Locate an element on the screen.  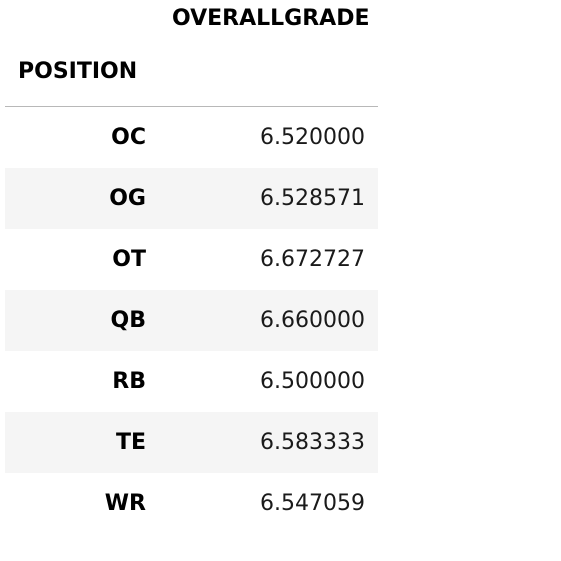
row-value: 6.672727 is located at coordinates (312, 259).